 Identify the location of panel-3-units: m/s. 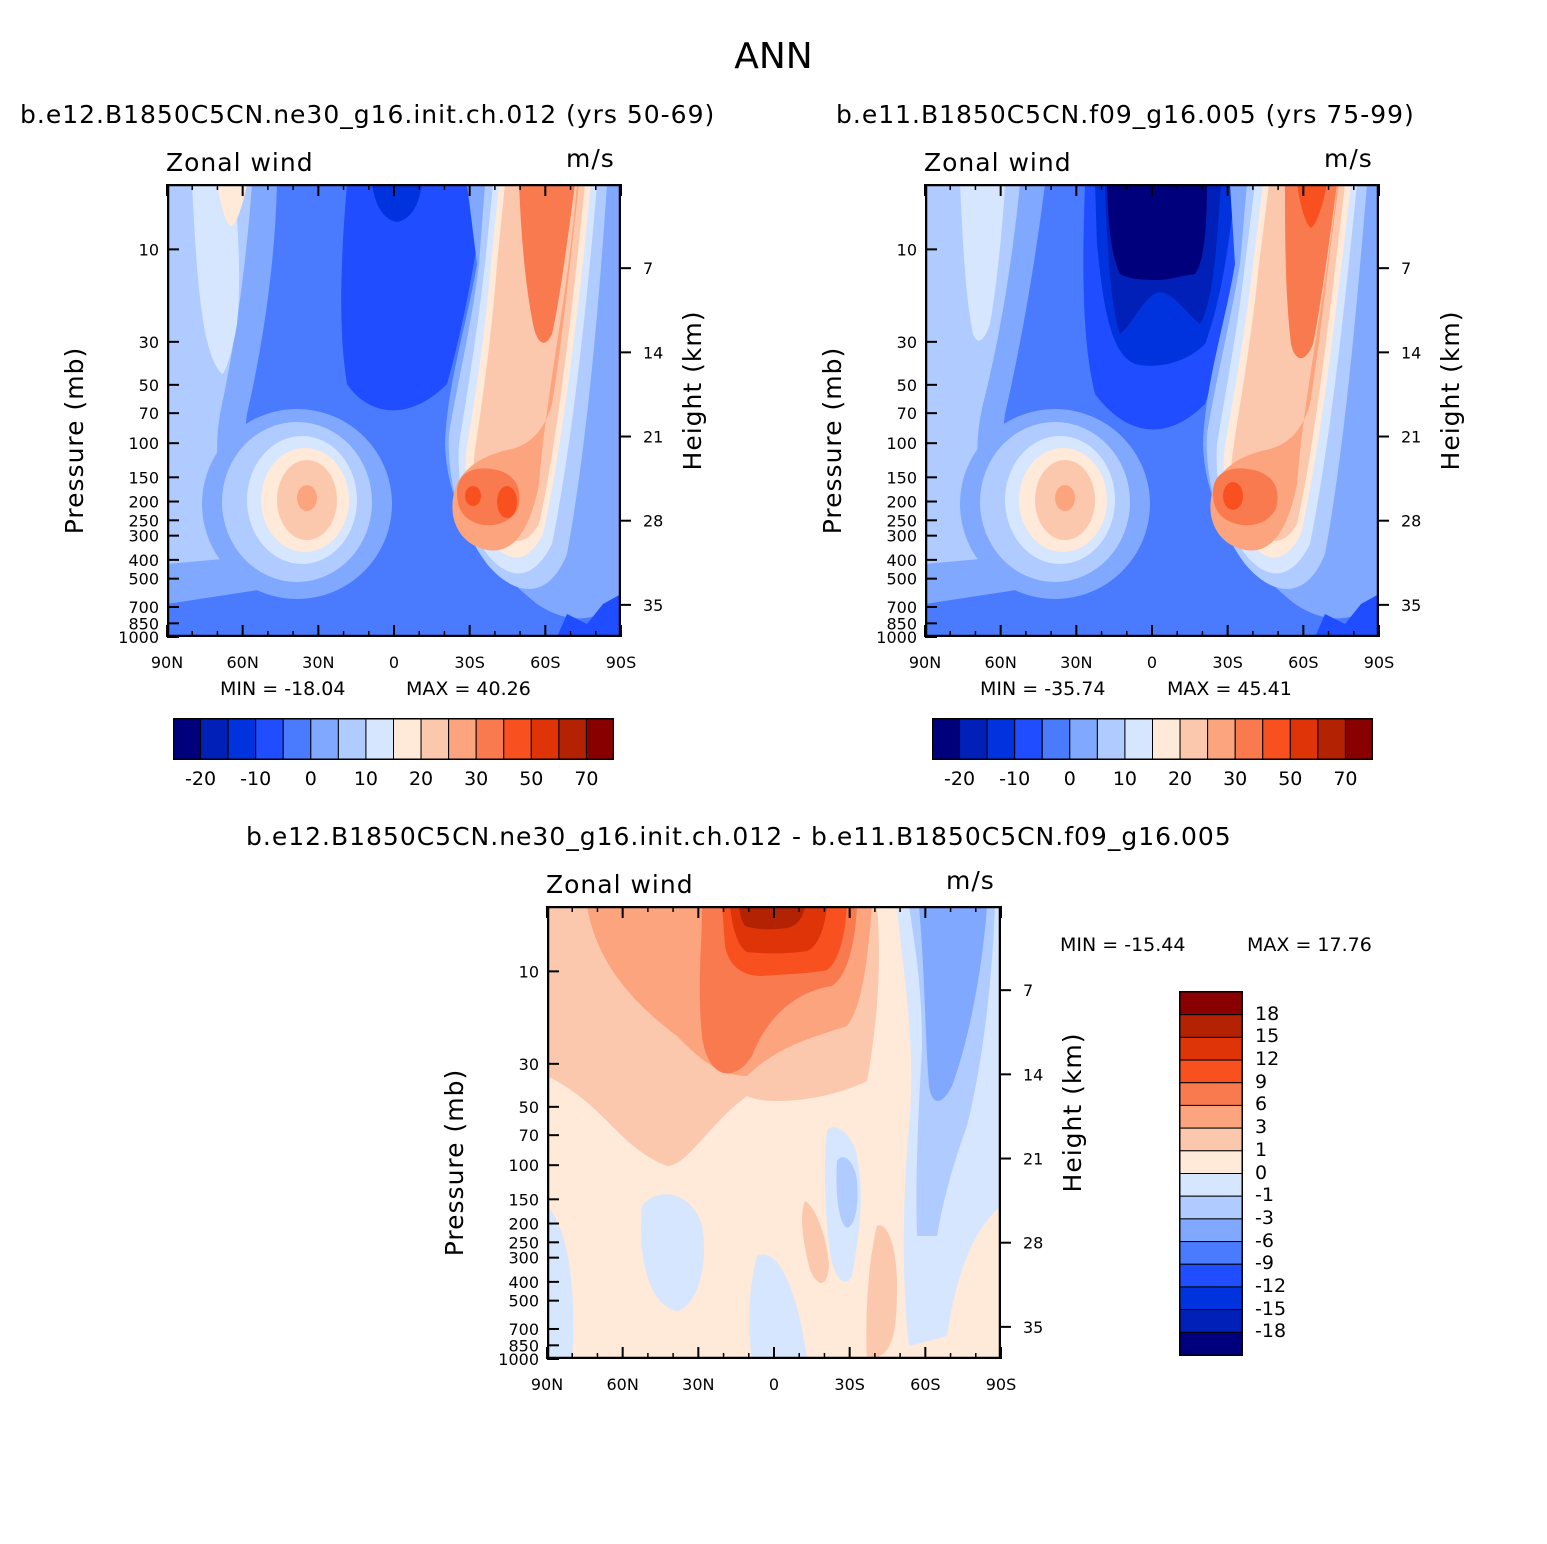
(970, 880).